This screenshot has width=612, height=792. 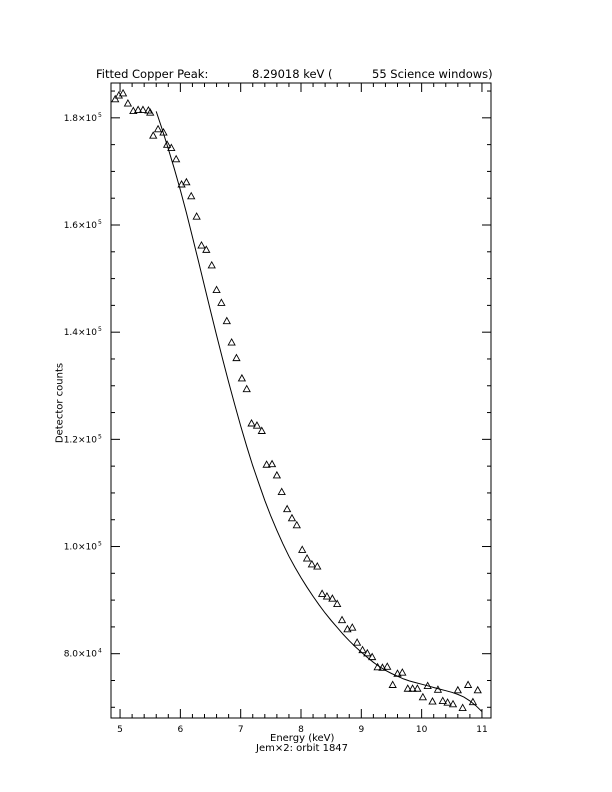 I want to click on x-tick-label: 6, so click(x=180, y=730).